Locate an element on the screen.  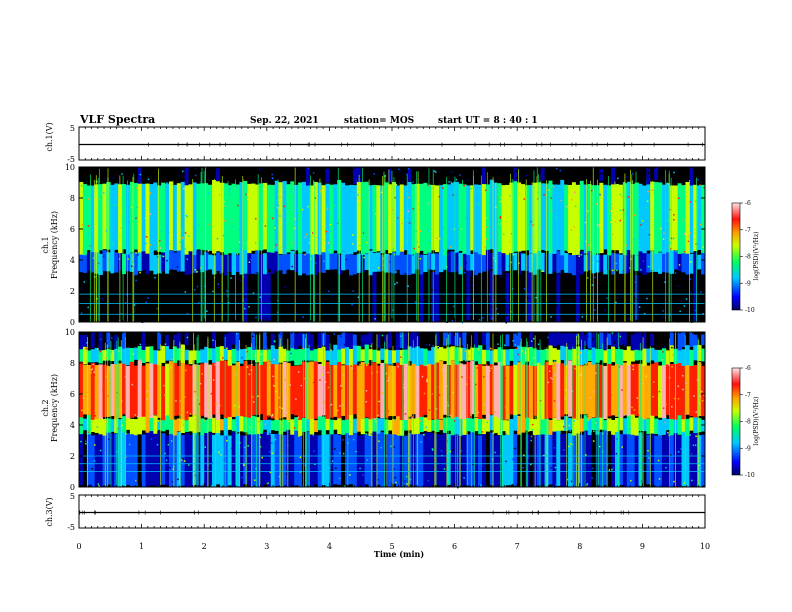
date-label: Sep. 22, 2021 is located at coordinates (284, 121).